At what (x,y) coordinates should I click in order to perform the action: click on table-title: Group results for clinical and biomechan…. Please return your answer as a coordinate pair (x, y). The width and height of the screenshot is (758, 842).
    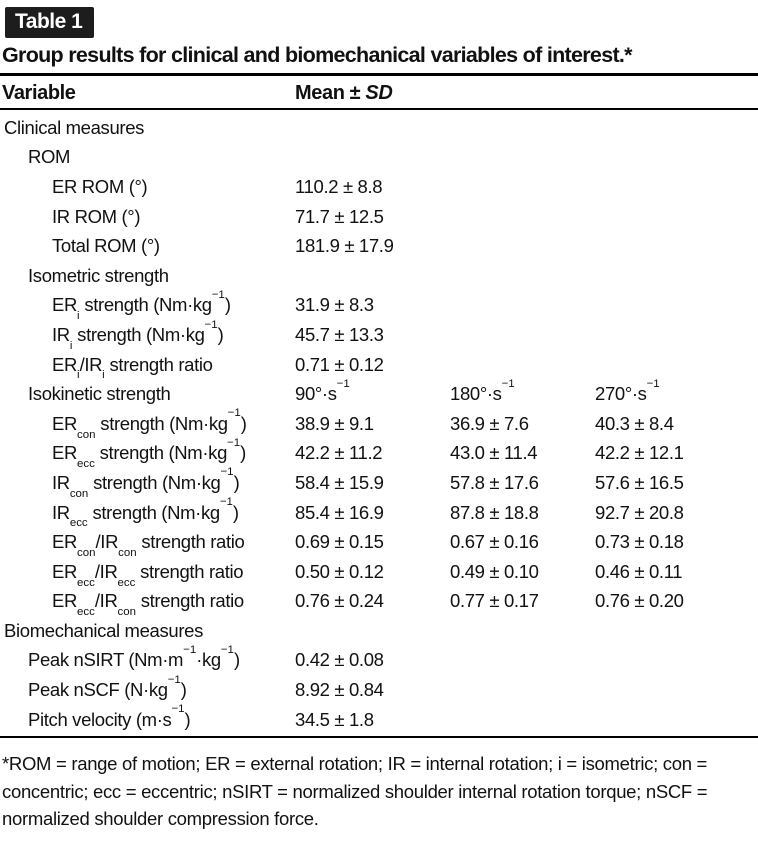
    Looking at the image, I should click on (317, 55).